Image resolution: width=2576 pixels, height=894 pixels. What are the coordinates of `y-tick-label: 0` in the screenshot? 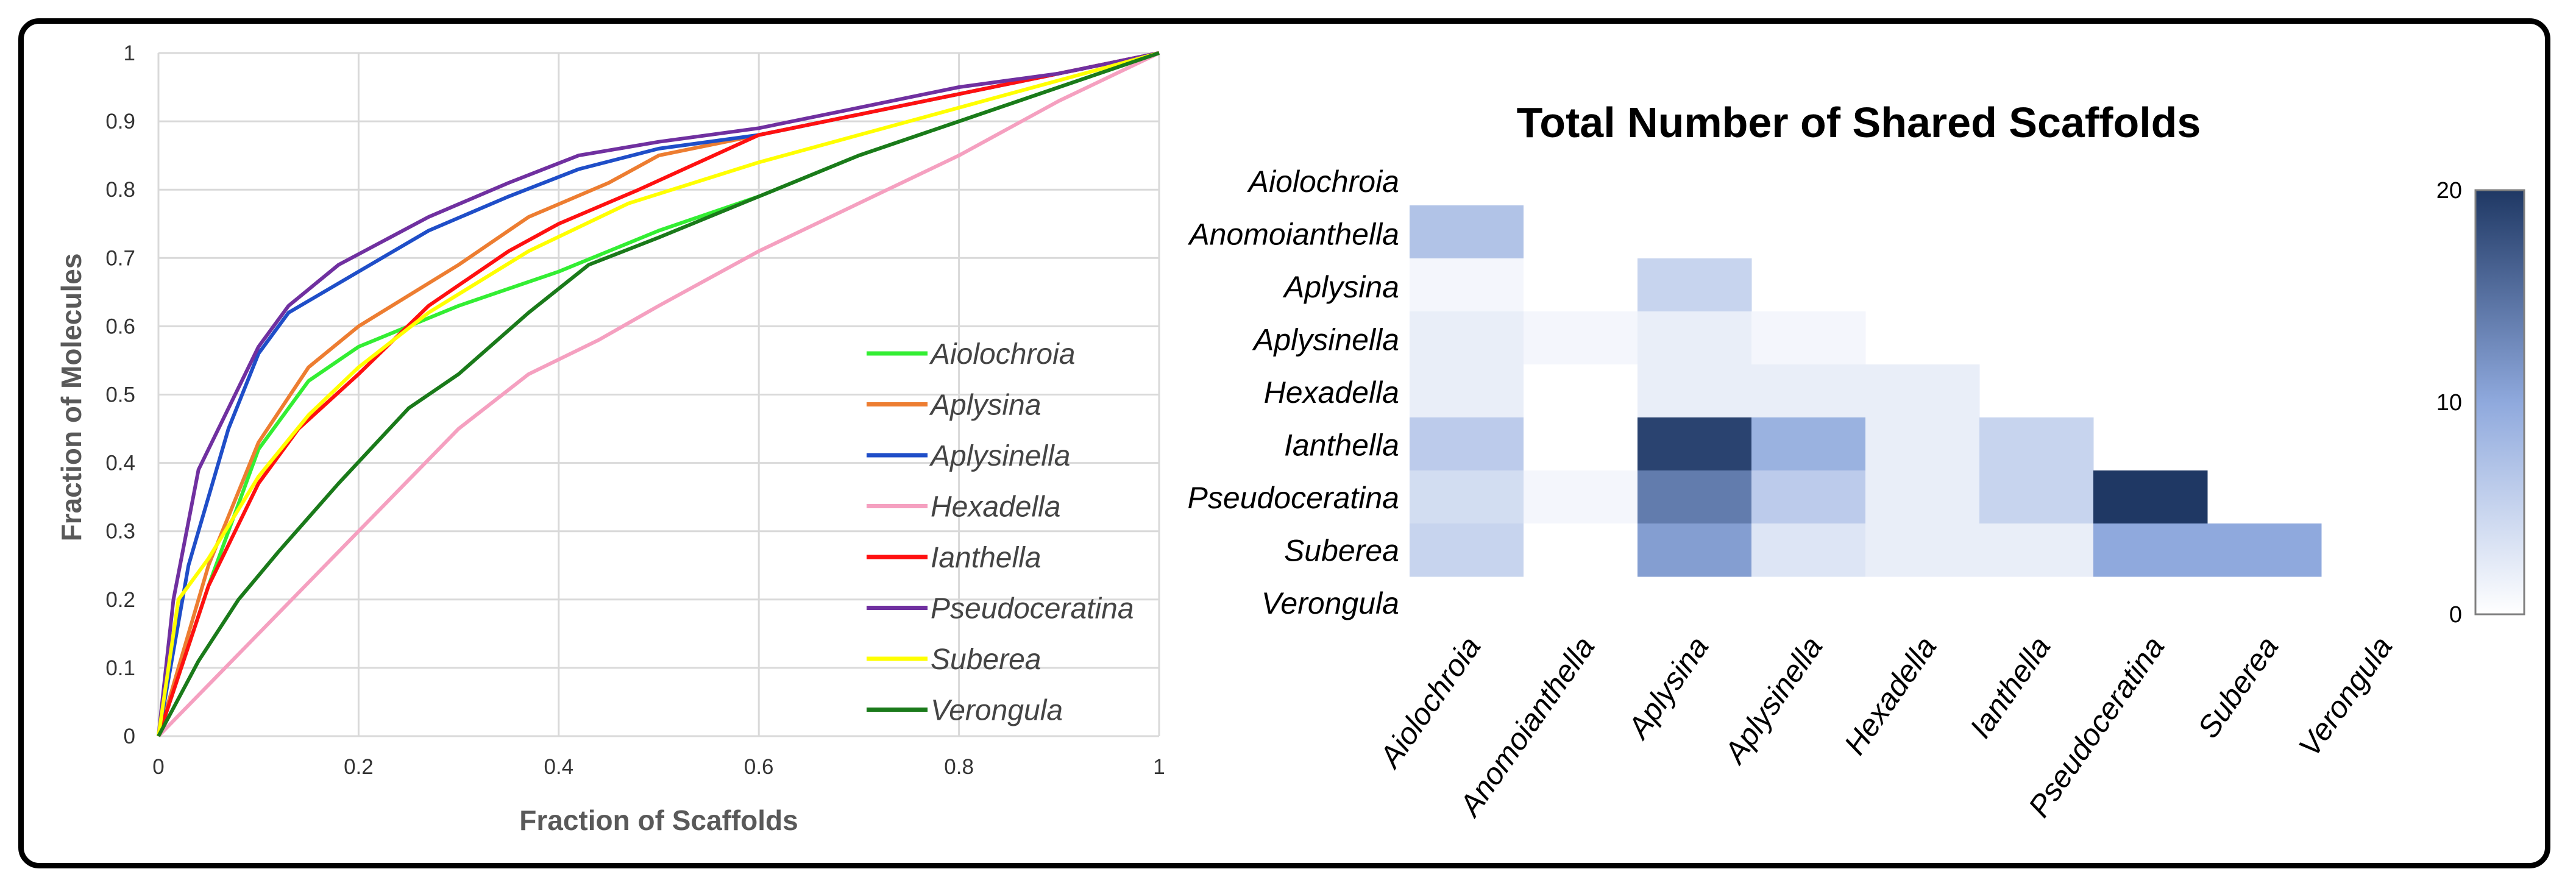 It's located at (130, 736).